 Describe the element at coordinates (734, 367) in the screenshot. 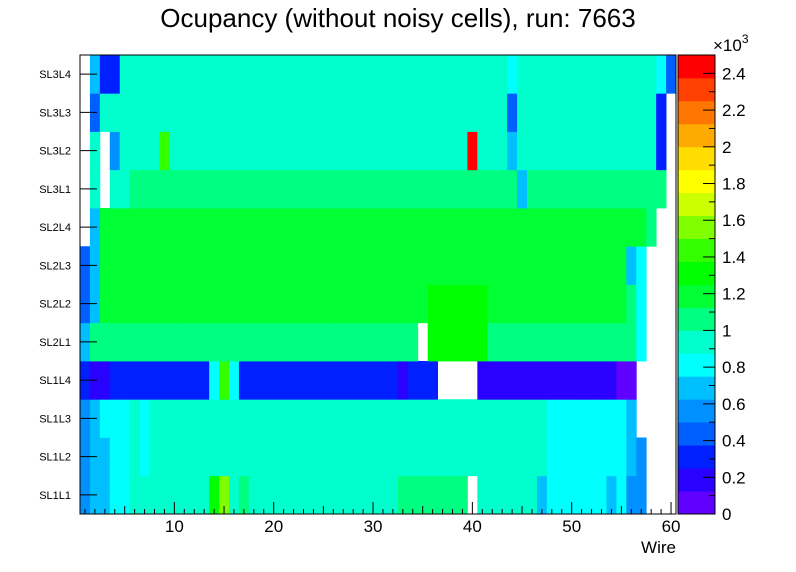

I see `colorbar-tick-label: 0.8` at that location.